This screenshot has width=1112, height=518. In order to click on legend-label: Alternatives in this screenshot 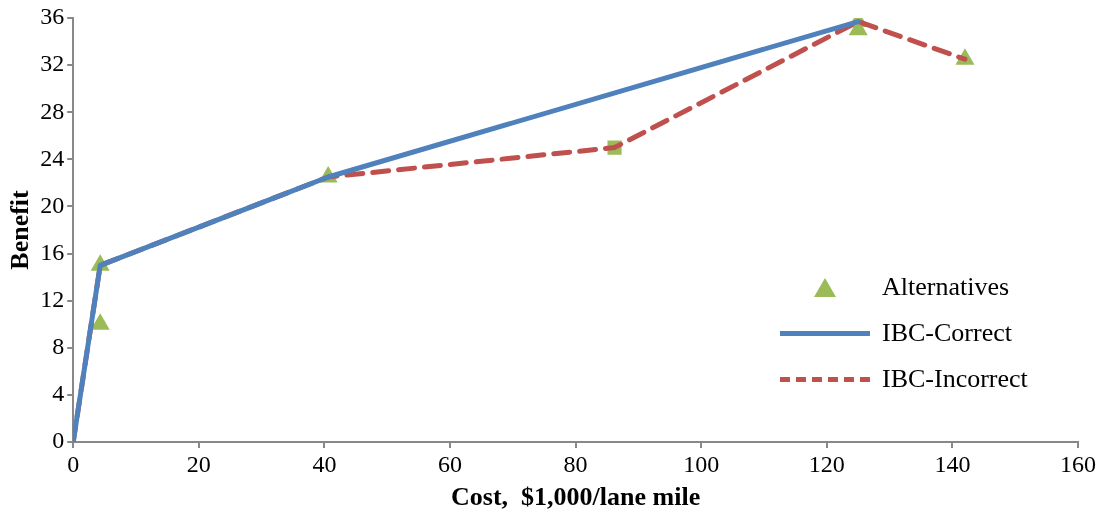, I will do `click(946, 287)`.